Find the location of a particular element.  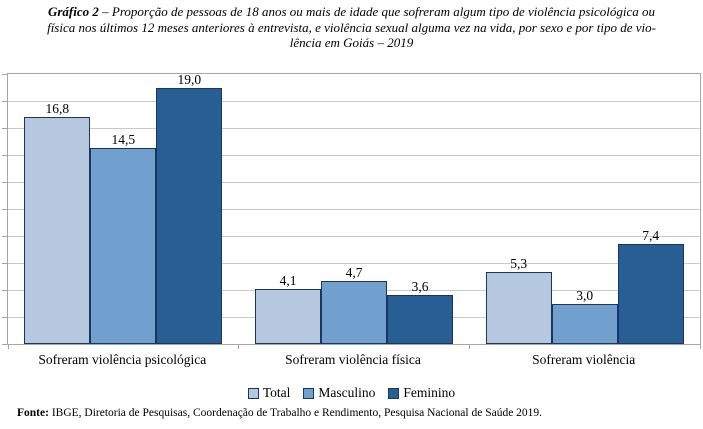

legend-label: Masculino is located at coordinates (347, 392).